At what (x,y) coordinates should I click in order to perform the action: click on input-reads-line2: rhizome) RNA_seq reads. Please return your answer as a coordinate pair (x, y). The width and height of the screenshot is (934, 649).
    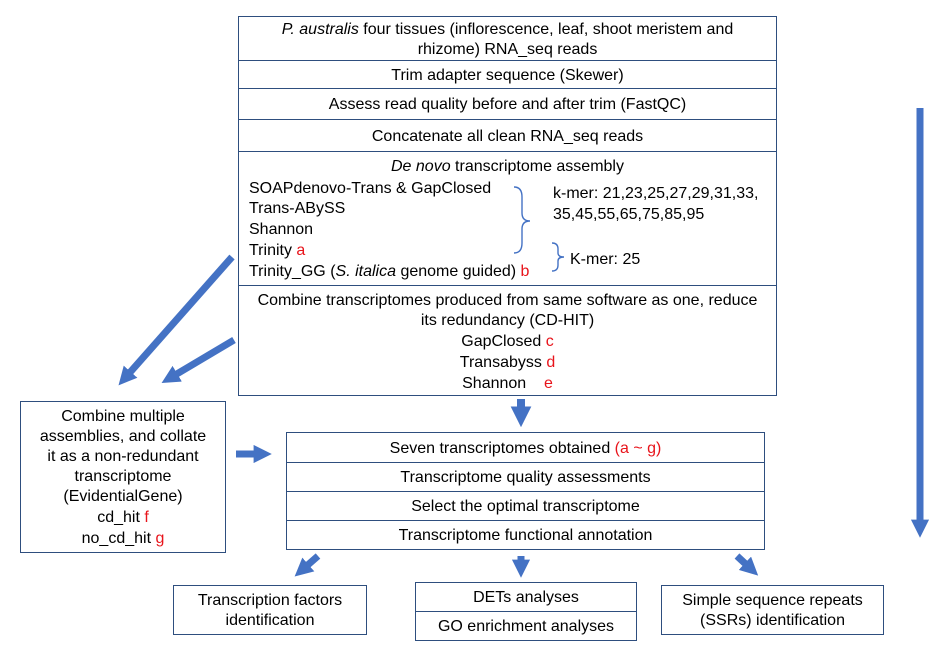
    Looking at the image, I should click on (507, 49).